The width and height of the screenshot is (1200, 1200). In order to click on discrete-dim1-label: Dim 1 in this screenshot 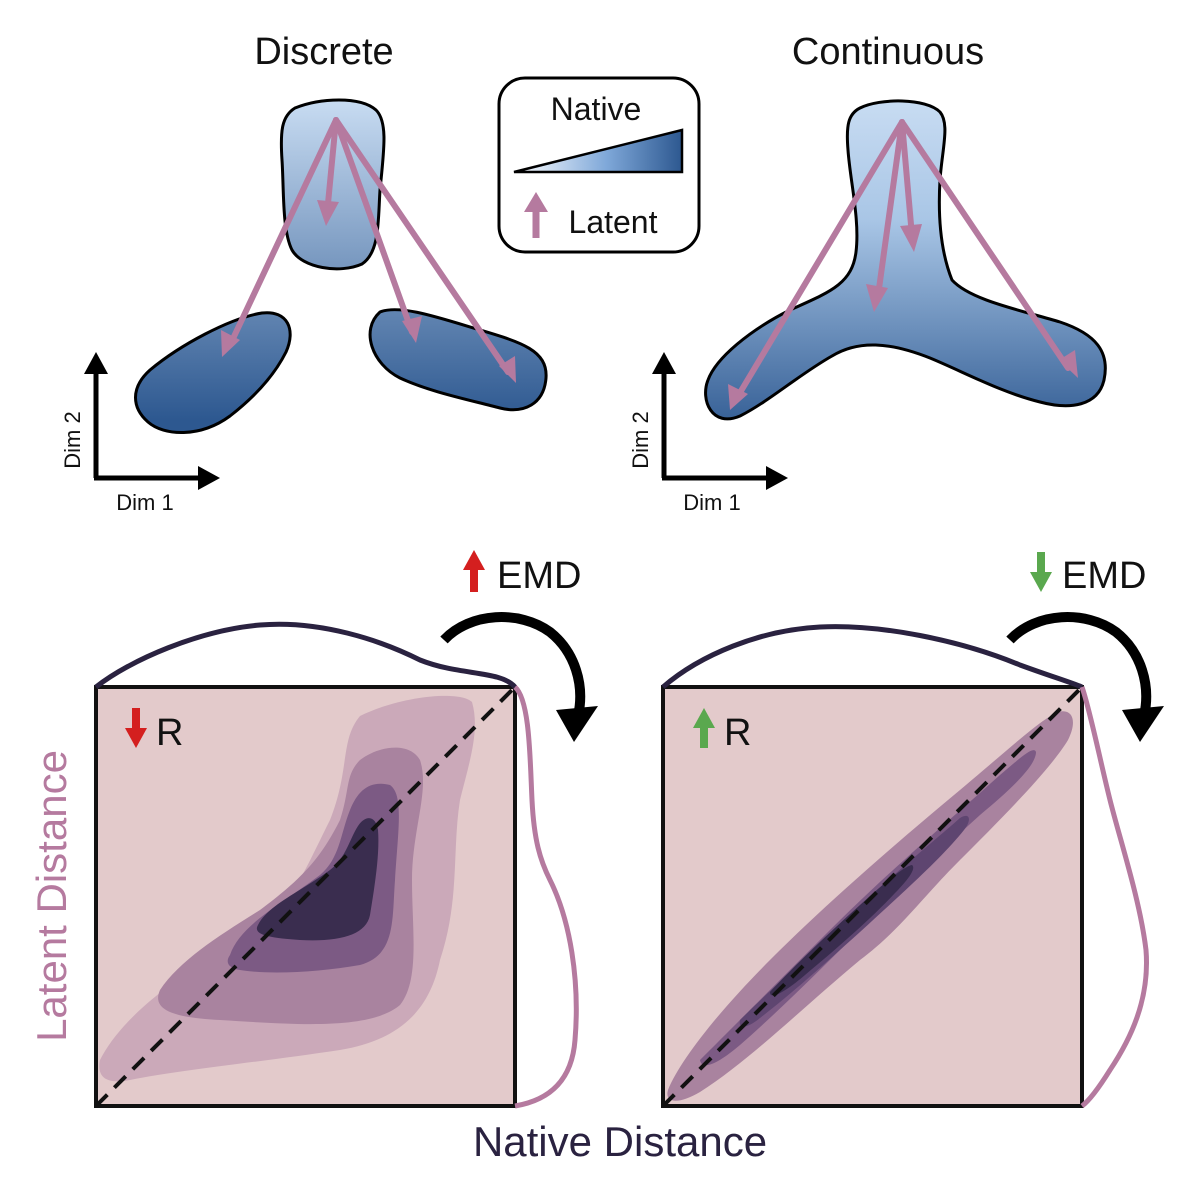, I will do `click(144, 502)`.